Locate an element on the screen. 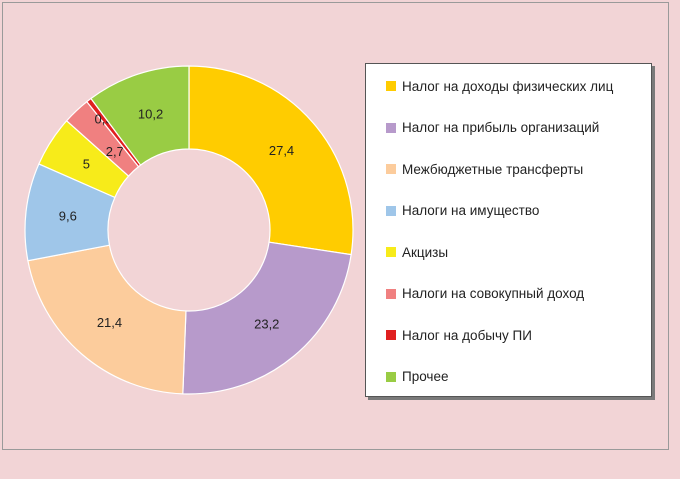  legend-label: Акцизы is located at coordinates (425, 252).